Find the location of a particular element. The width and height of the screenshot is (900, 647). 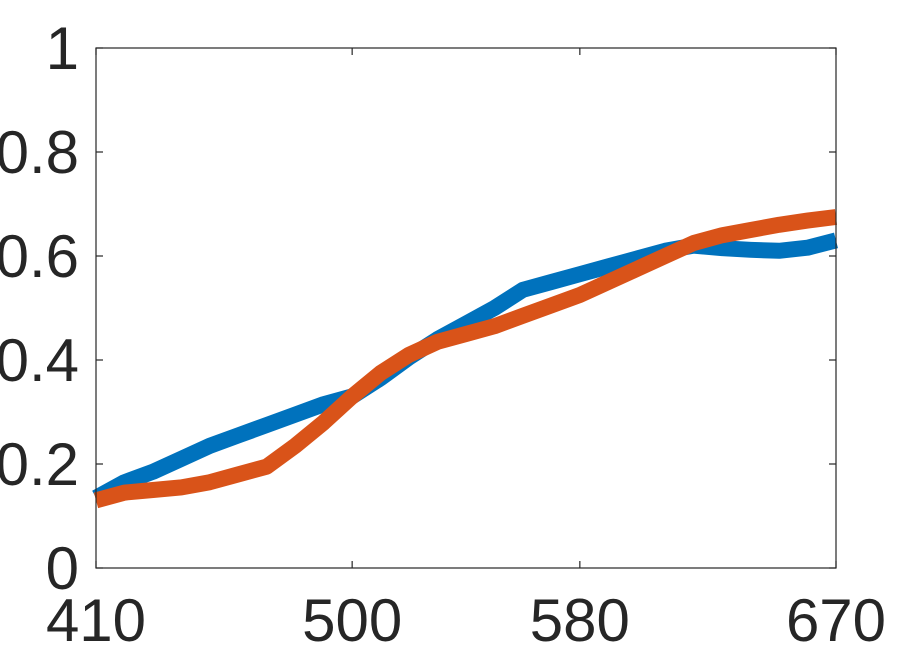

y-tick-label: 0.6 is located at coordinates (39, 256).